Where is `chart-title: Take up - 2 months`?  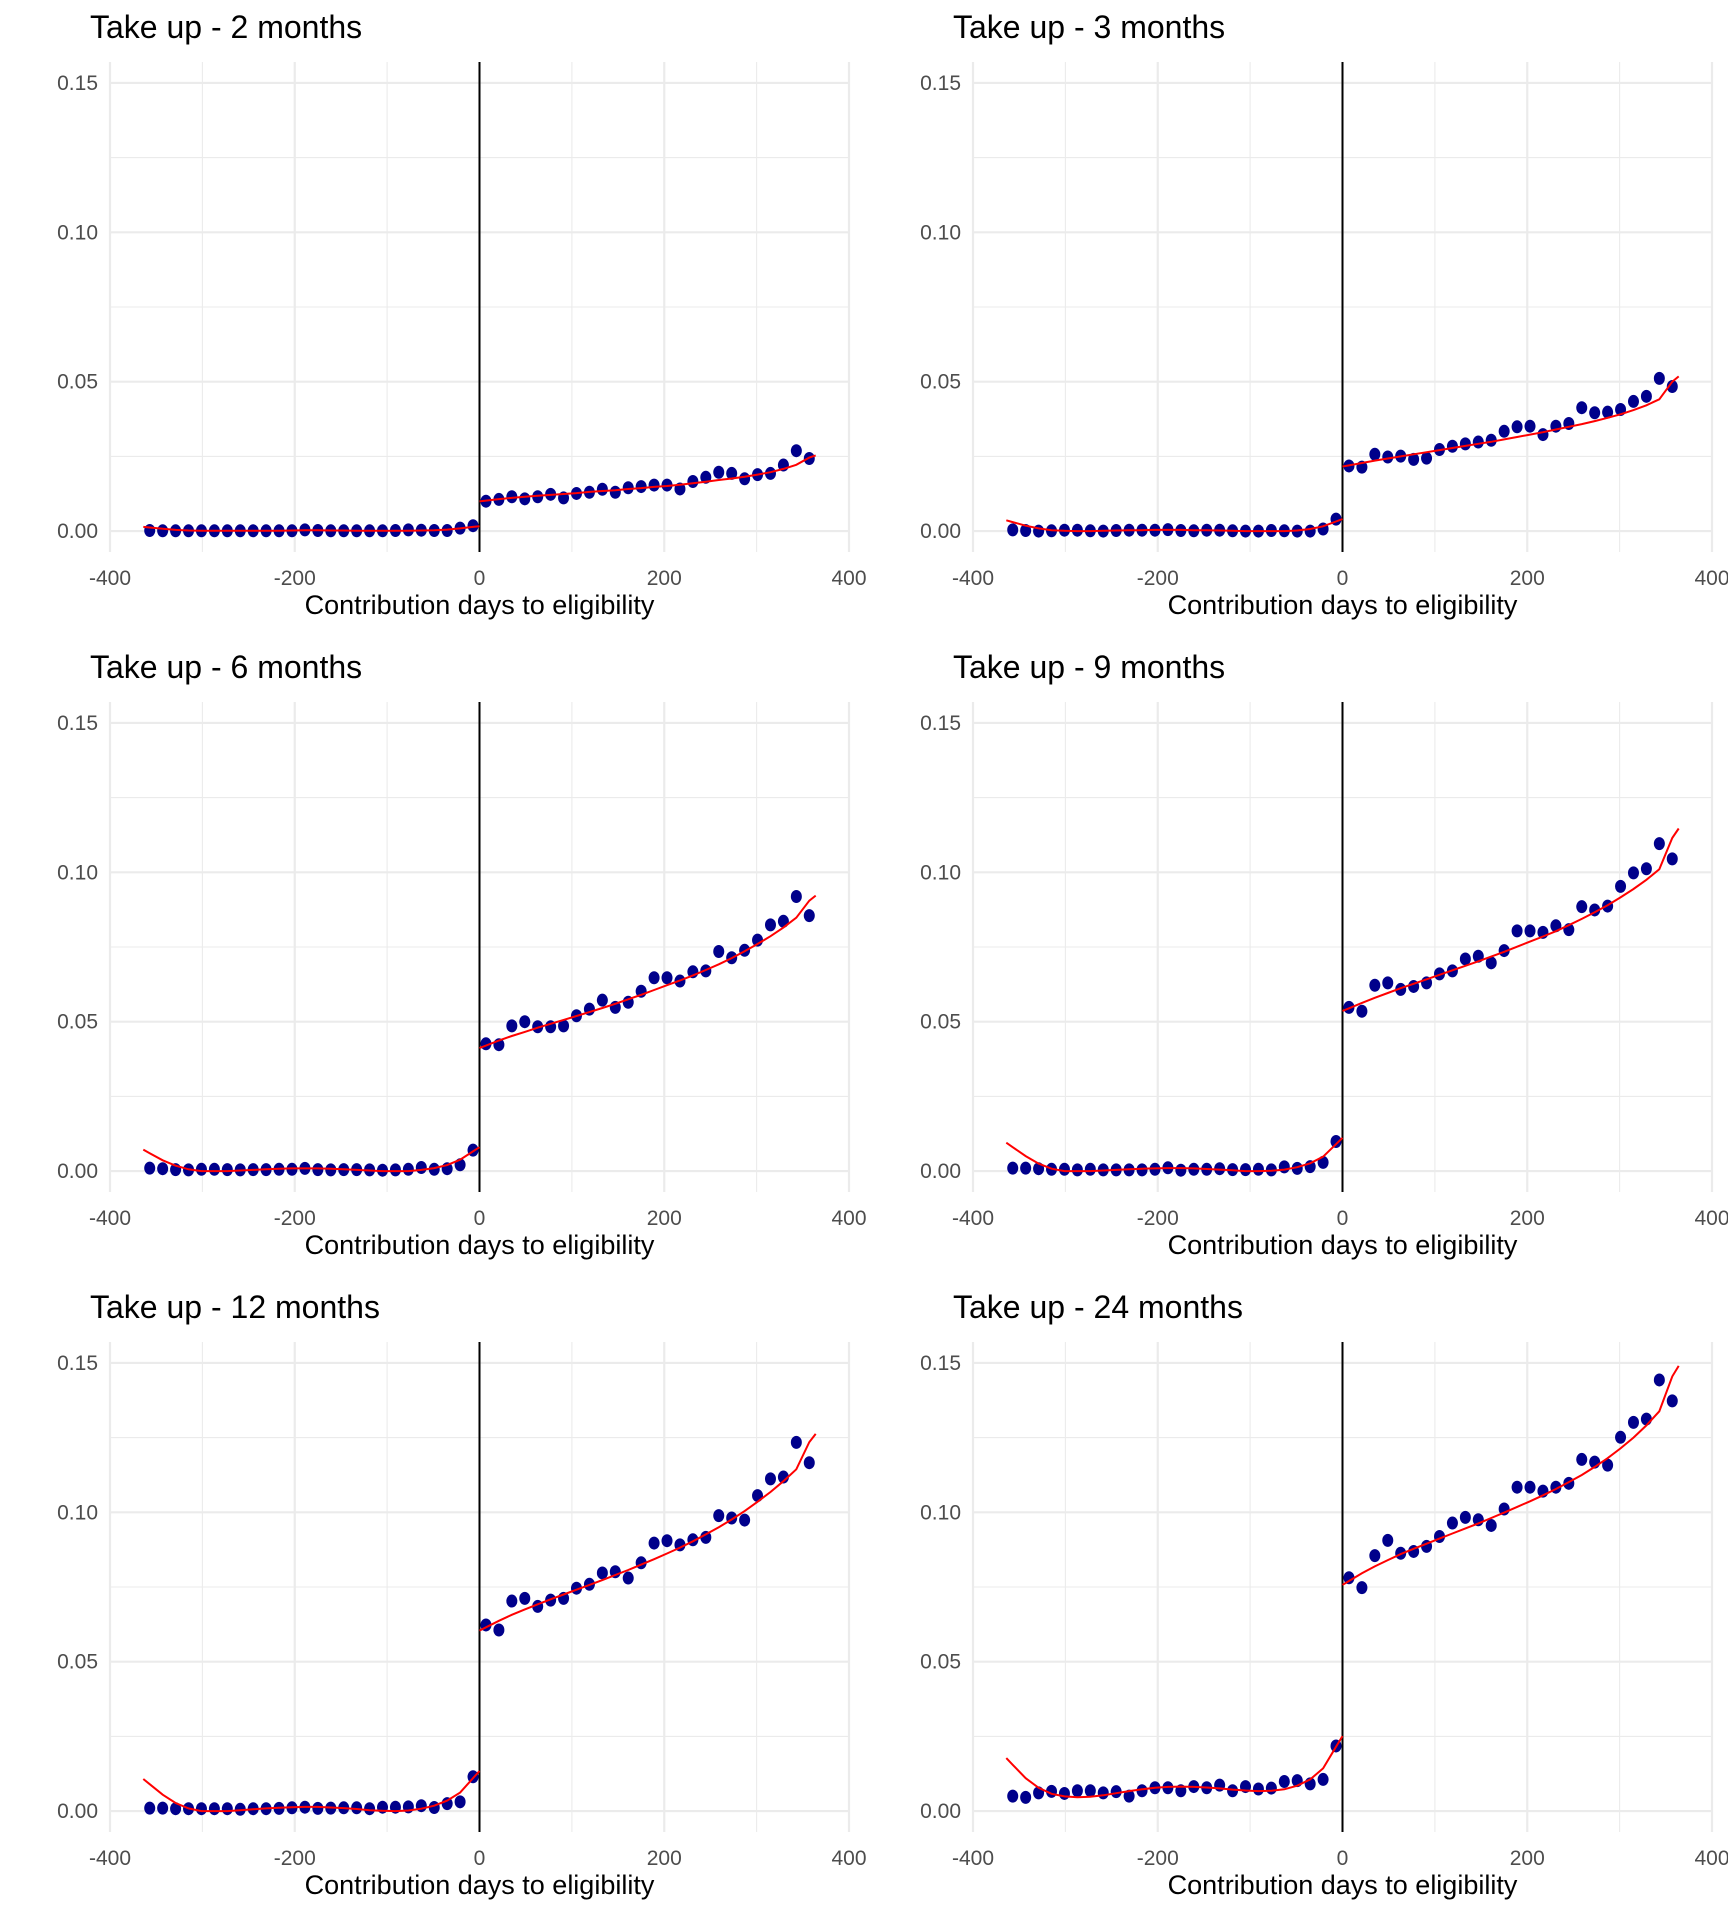 chart-title: Take up - 2 months is located at coordinates (226, 27).